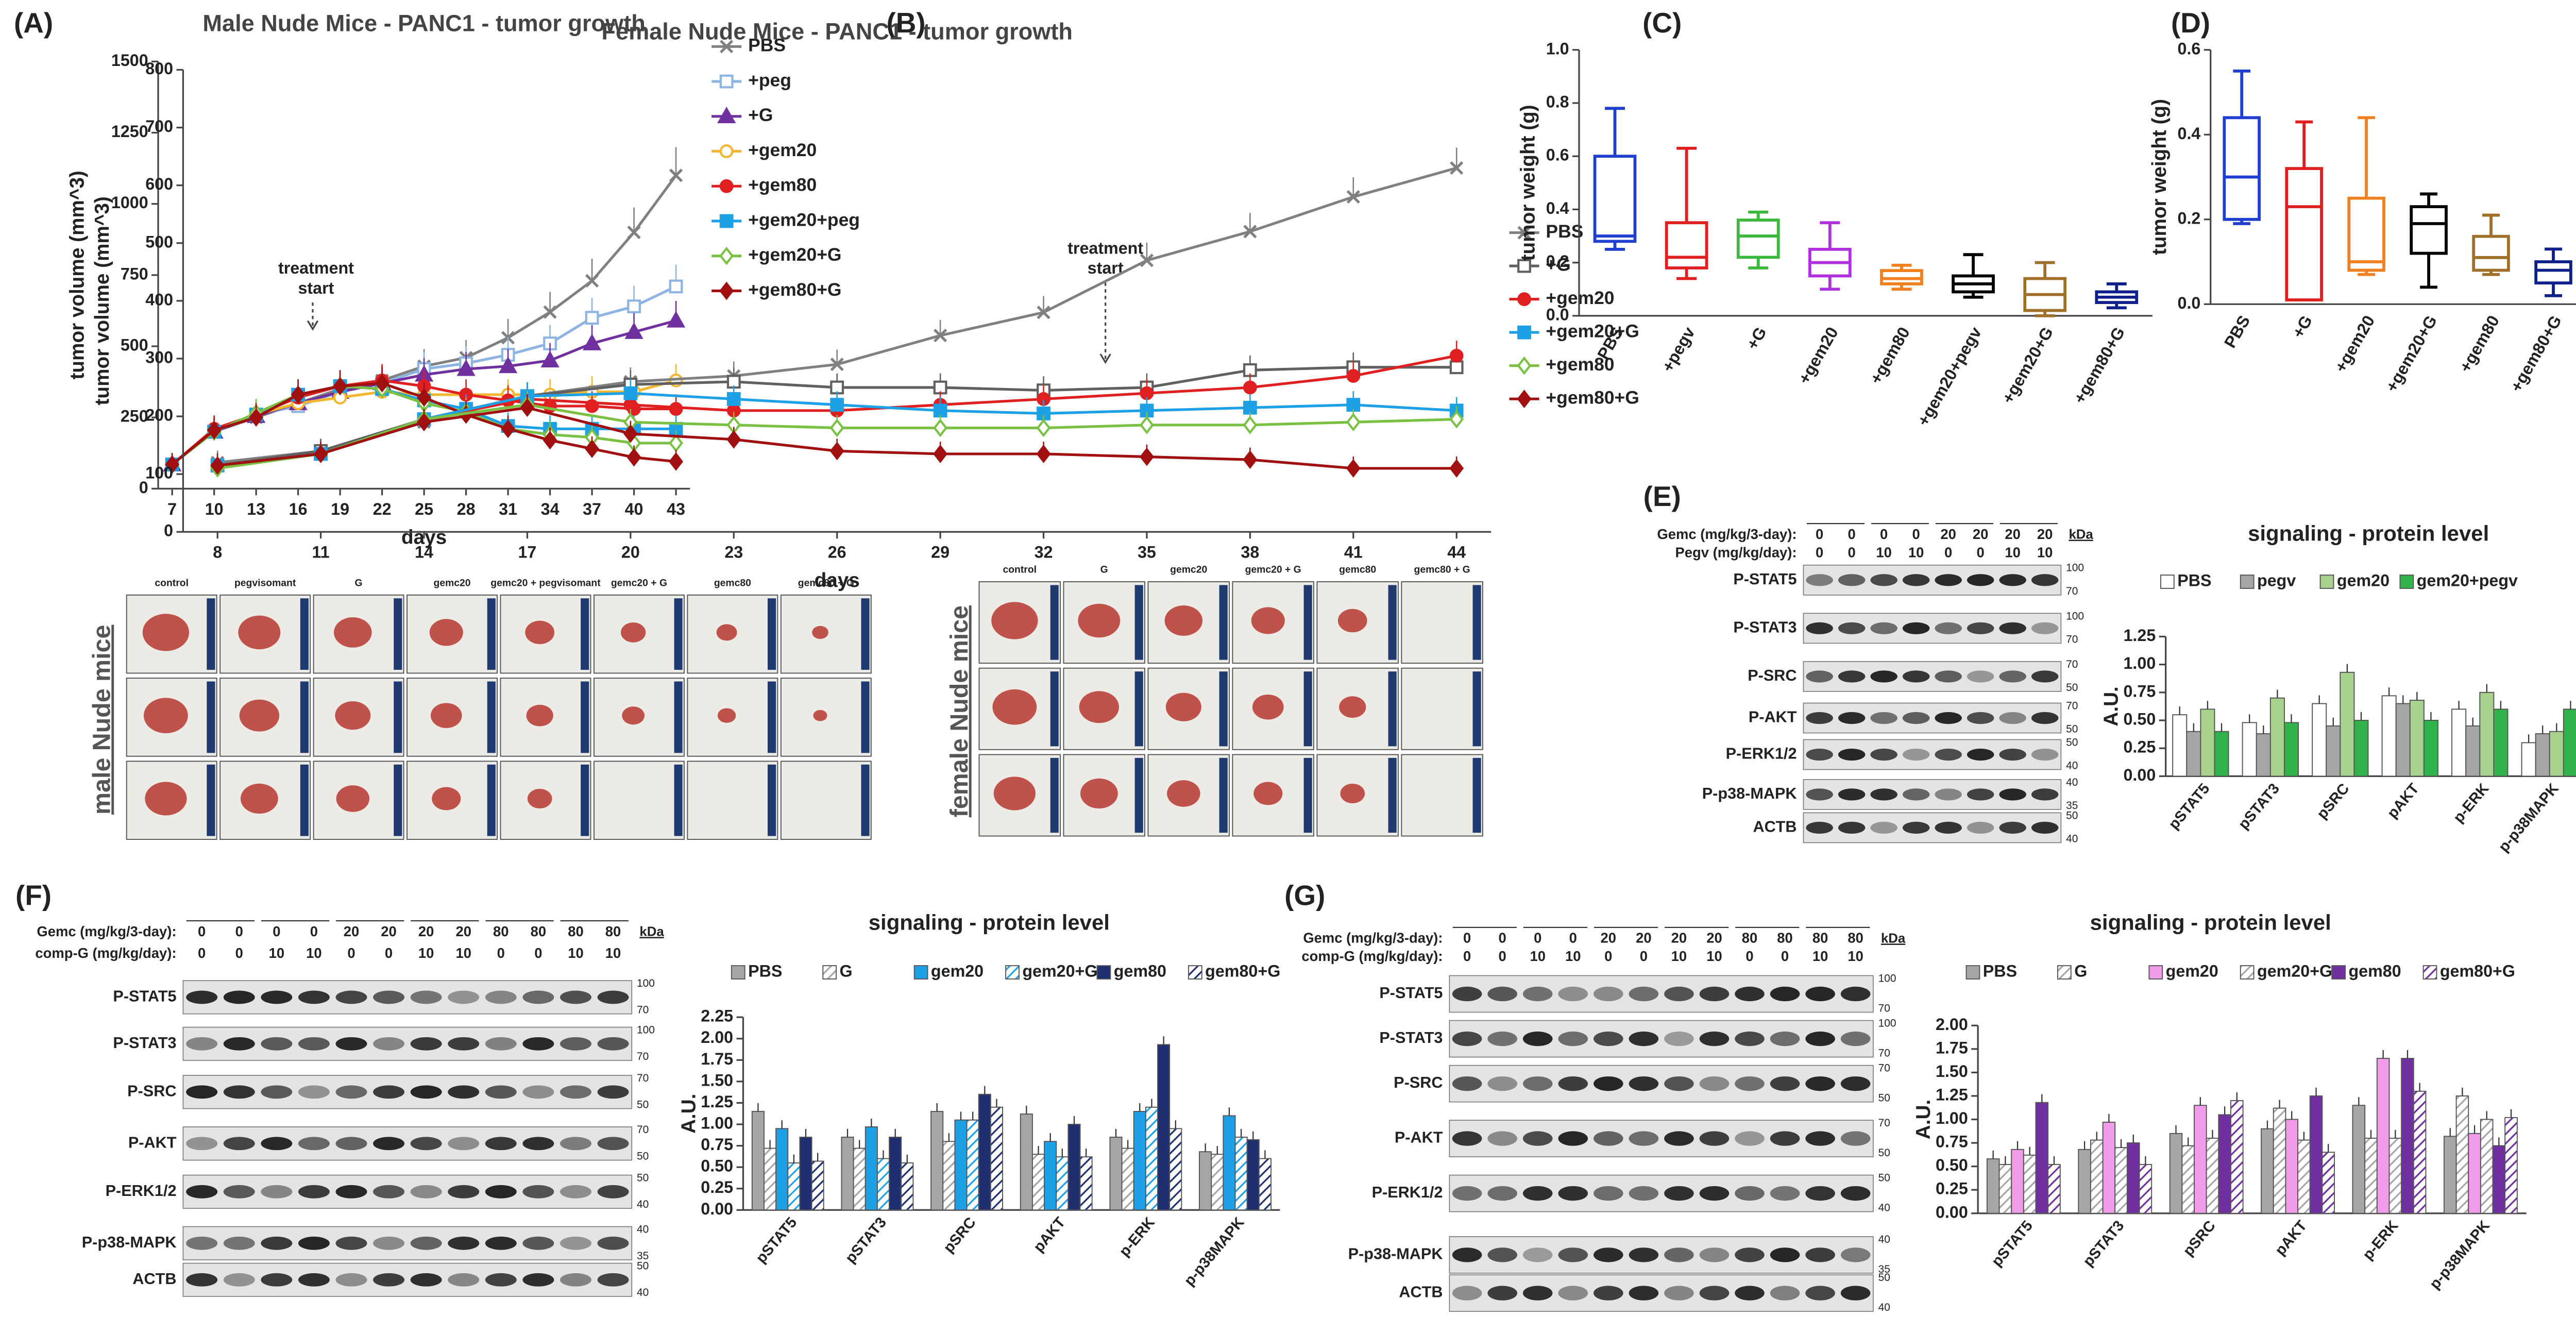  What do you see at coordinates (1952, 1047) in the screenshot?
I see `y-tick-label: 1.75` at bounding box center [1952, 1047].